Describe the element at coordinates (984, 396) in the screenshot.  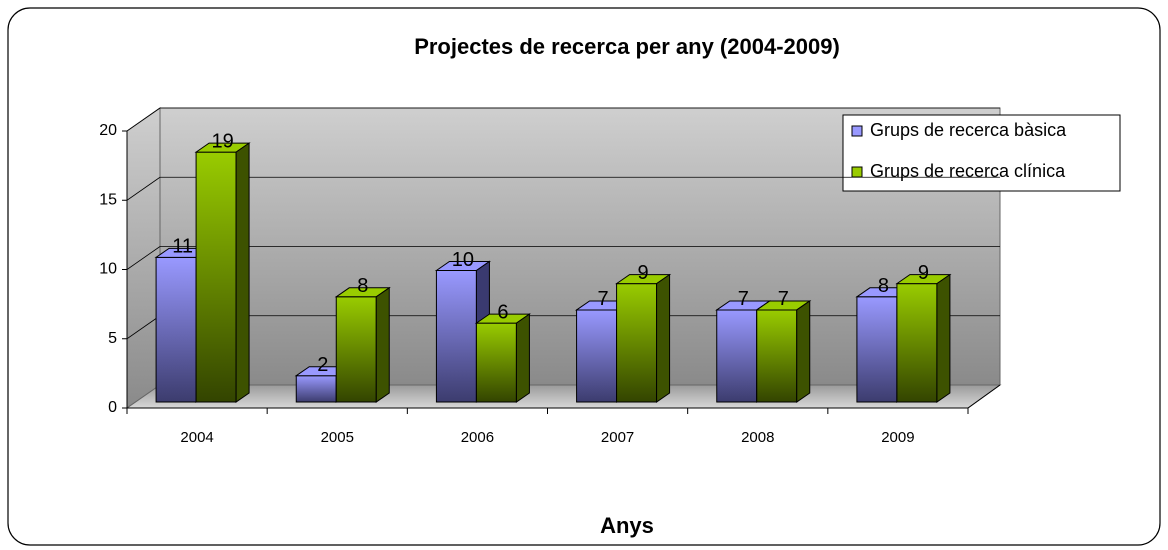
I see `x-axis-depth` at that location.